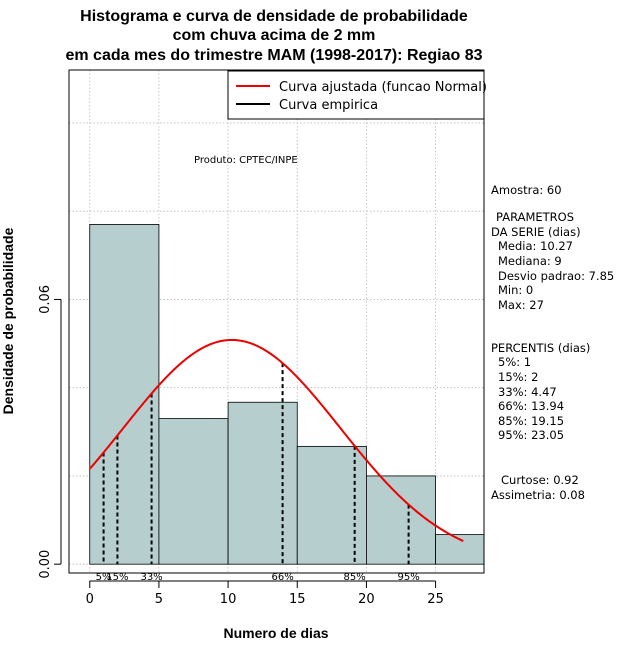  What do you see at coordinates (435, 599) in the screenshot?
I see `x-tick-label-5: 25` at bounding box center [435, 599].